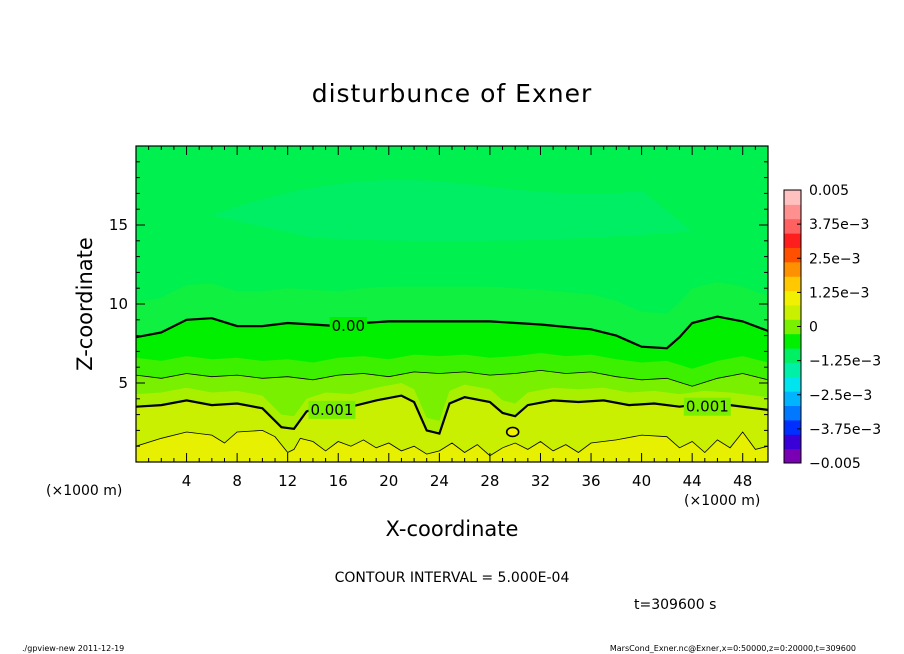 The image size is (904, 654). Describe the element at coordinates (452, 210) in the screenshot. I see `band-upper-tint` at that location.